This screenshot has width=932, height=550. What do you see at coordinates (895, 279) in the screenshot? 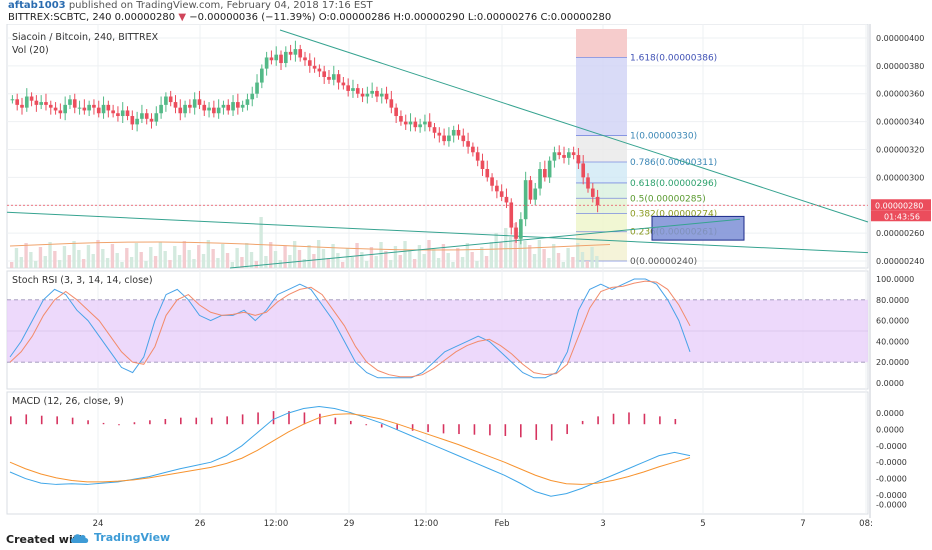
I see `stoch-tick-label: 100.0000` at bounding box center [895, 279].